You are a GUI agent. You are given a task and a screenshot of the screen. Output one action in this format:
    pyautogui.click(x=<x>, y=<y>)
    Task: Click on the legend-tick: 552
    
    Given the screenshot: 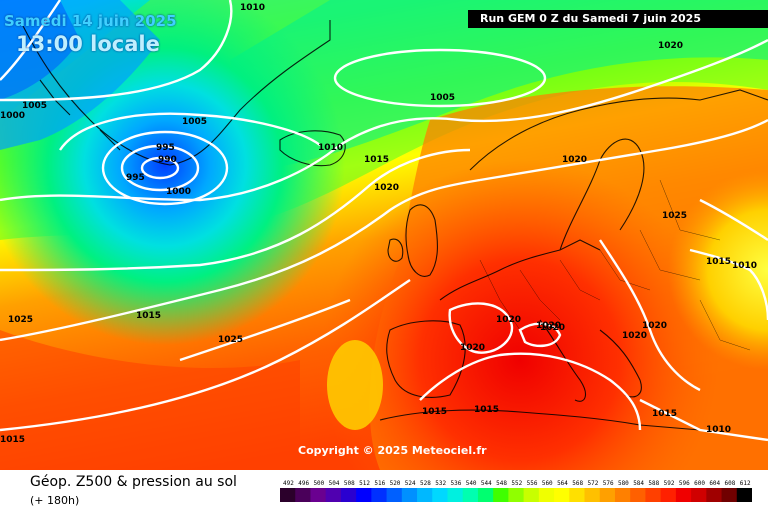 What is the action you would take?
    pyautogui.click(x=517, y=483)
    